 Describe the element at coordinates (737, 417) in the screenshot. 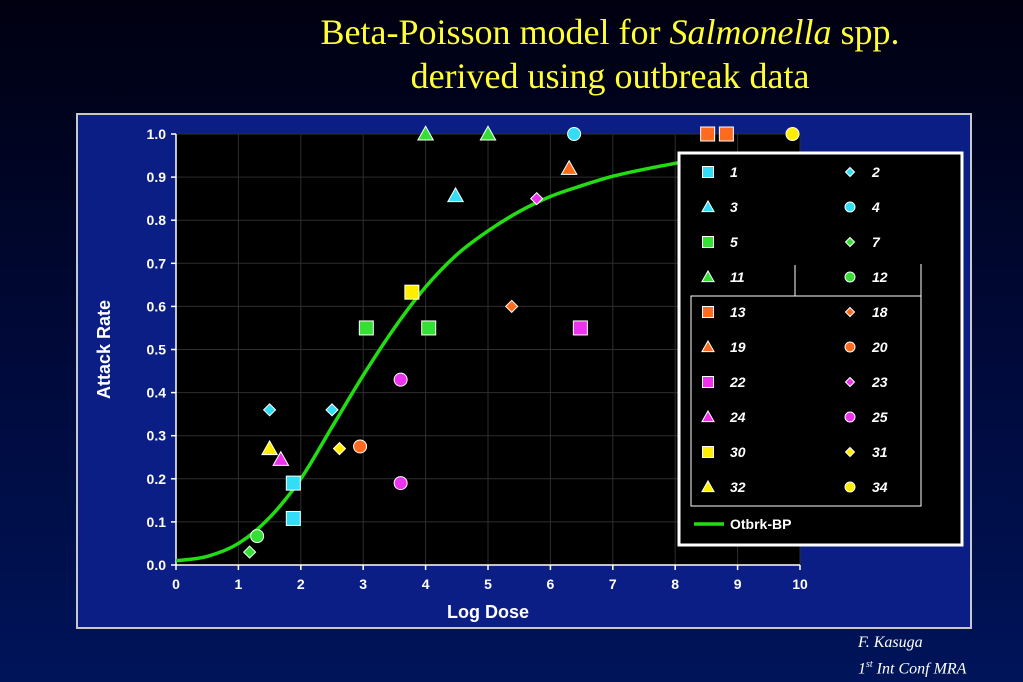

I see `legend-label-24: 24` at that location.